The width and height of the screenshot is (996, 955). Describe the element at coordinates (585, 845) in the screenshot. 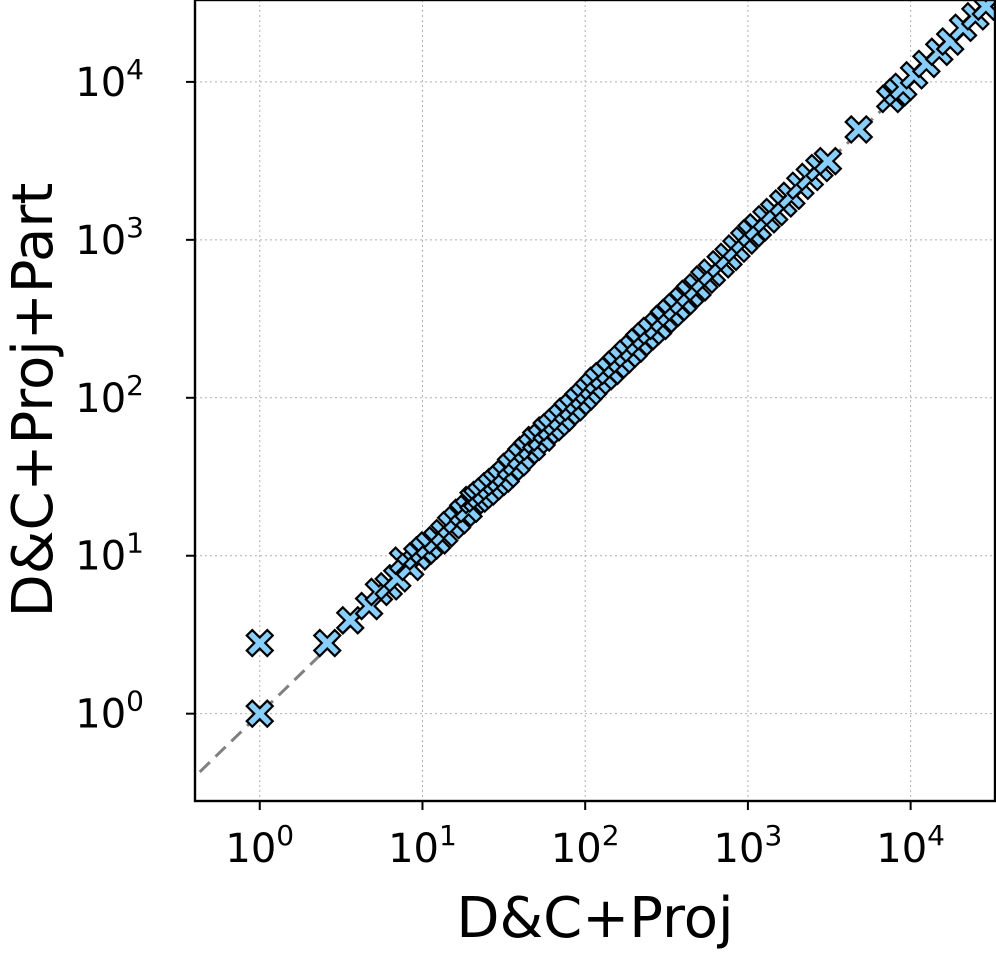

I see `x-tick-label: 10²` at that location.